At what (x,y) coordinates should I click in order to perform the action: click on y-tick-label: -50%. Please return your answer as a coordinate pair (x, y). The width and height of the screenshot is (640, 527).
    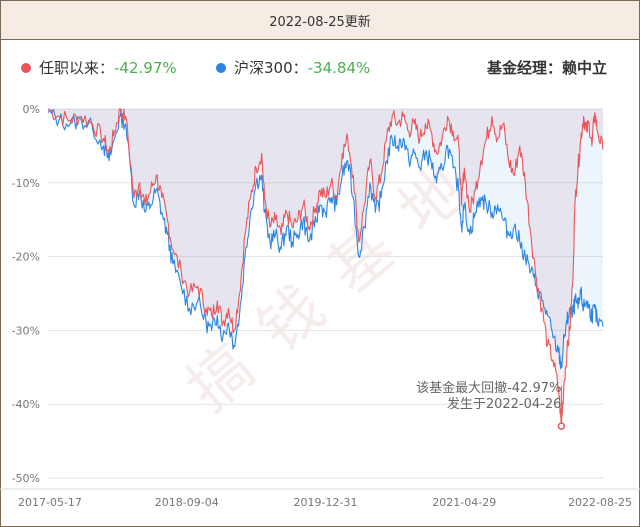
    Looking at the image, I should click on (26, 478).